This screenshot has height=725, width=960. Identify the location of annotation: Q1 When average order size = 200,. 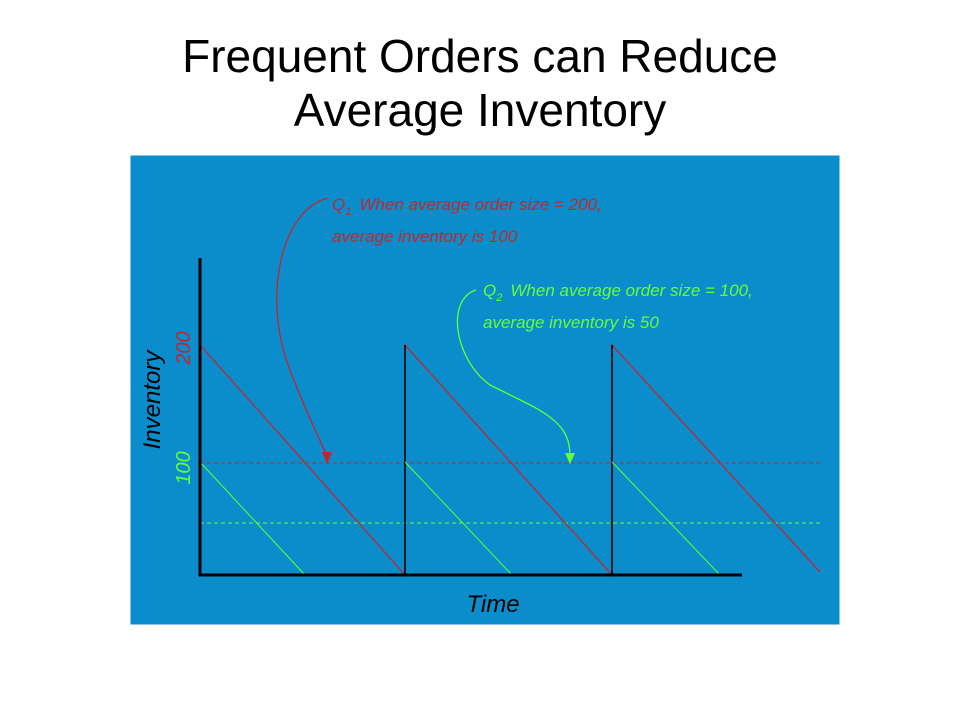
(467, 206).